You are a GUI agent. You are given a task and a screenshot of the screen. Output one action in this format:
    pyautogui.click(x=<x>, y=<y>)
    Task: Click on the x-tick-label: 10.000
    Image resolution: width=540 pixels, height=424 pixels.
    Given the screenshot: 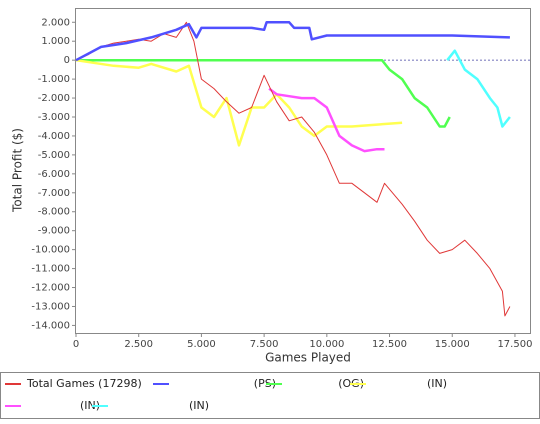 What is the action you would take?
    pyautogui.click(x=326, y=344)
    